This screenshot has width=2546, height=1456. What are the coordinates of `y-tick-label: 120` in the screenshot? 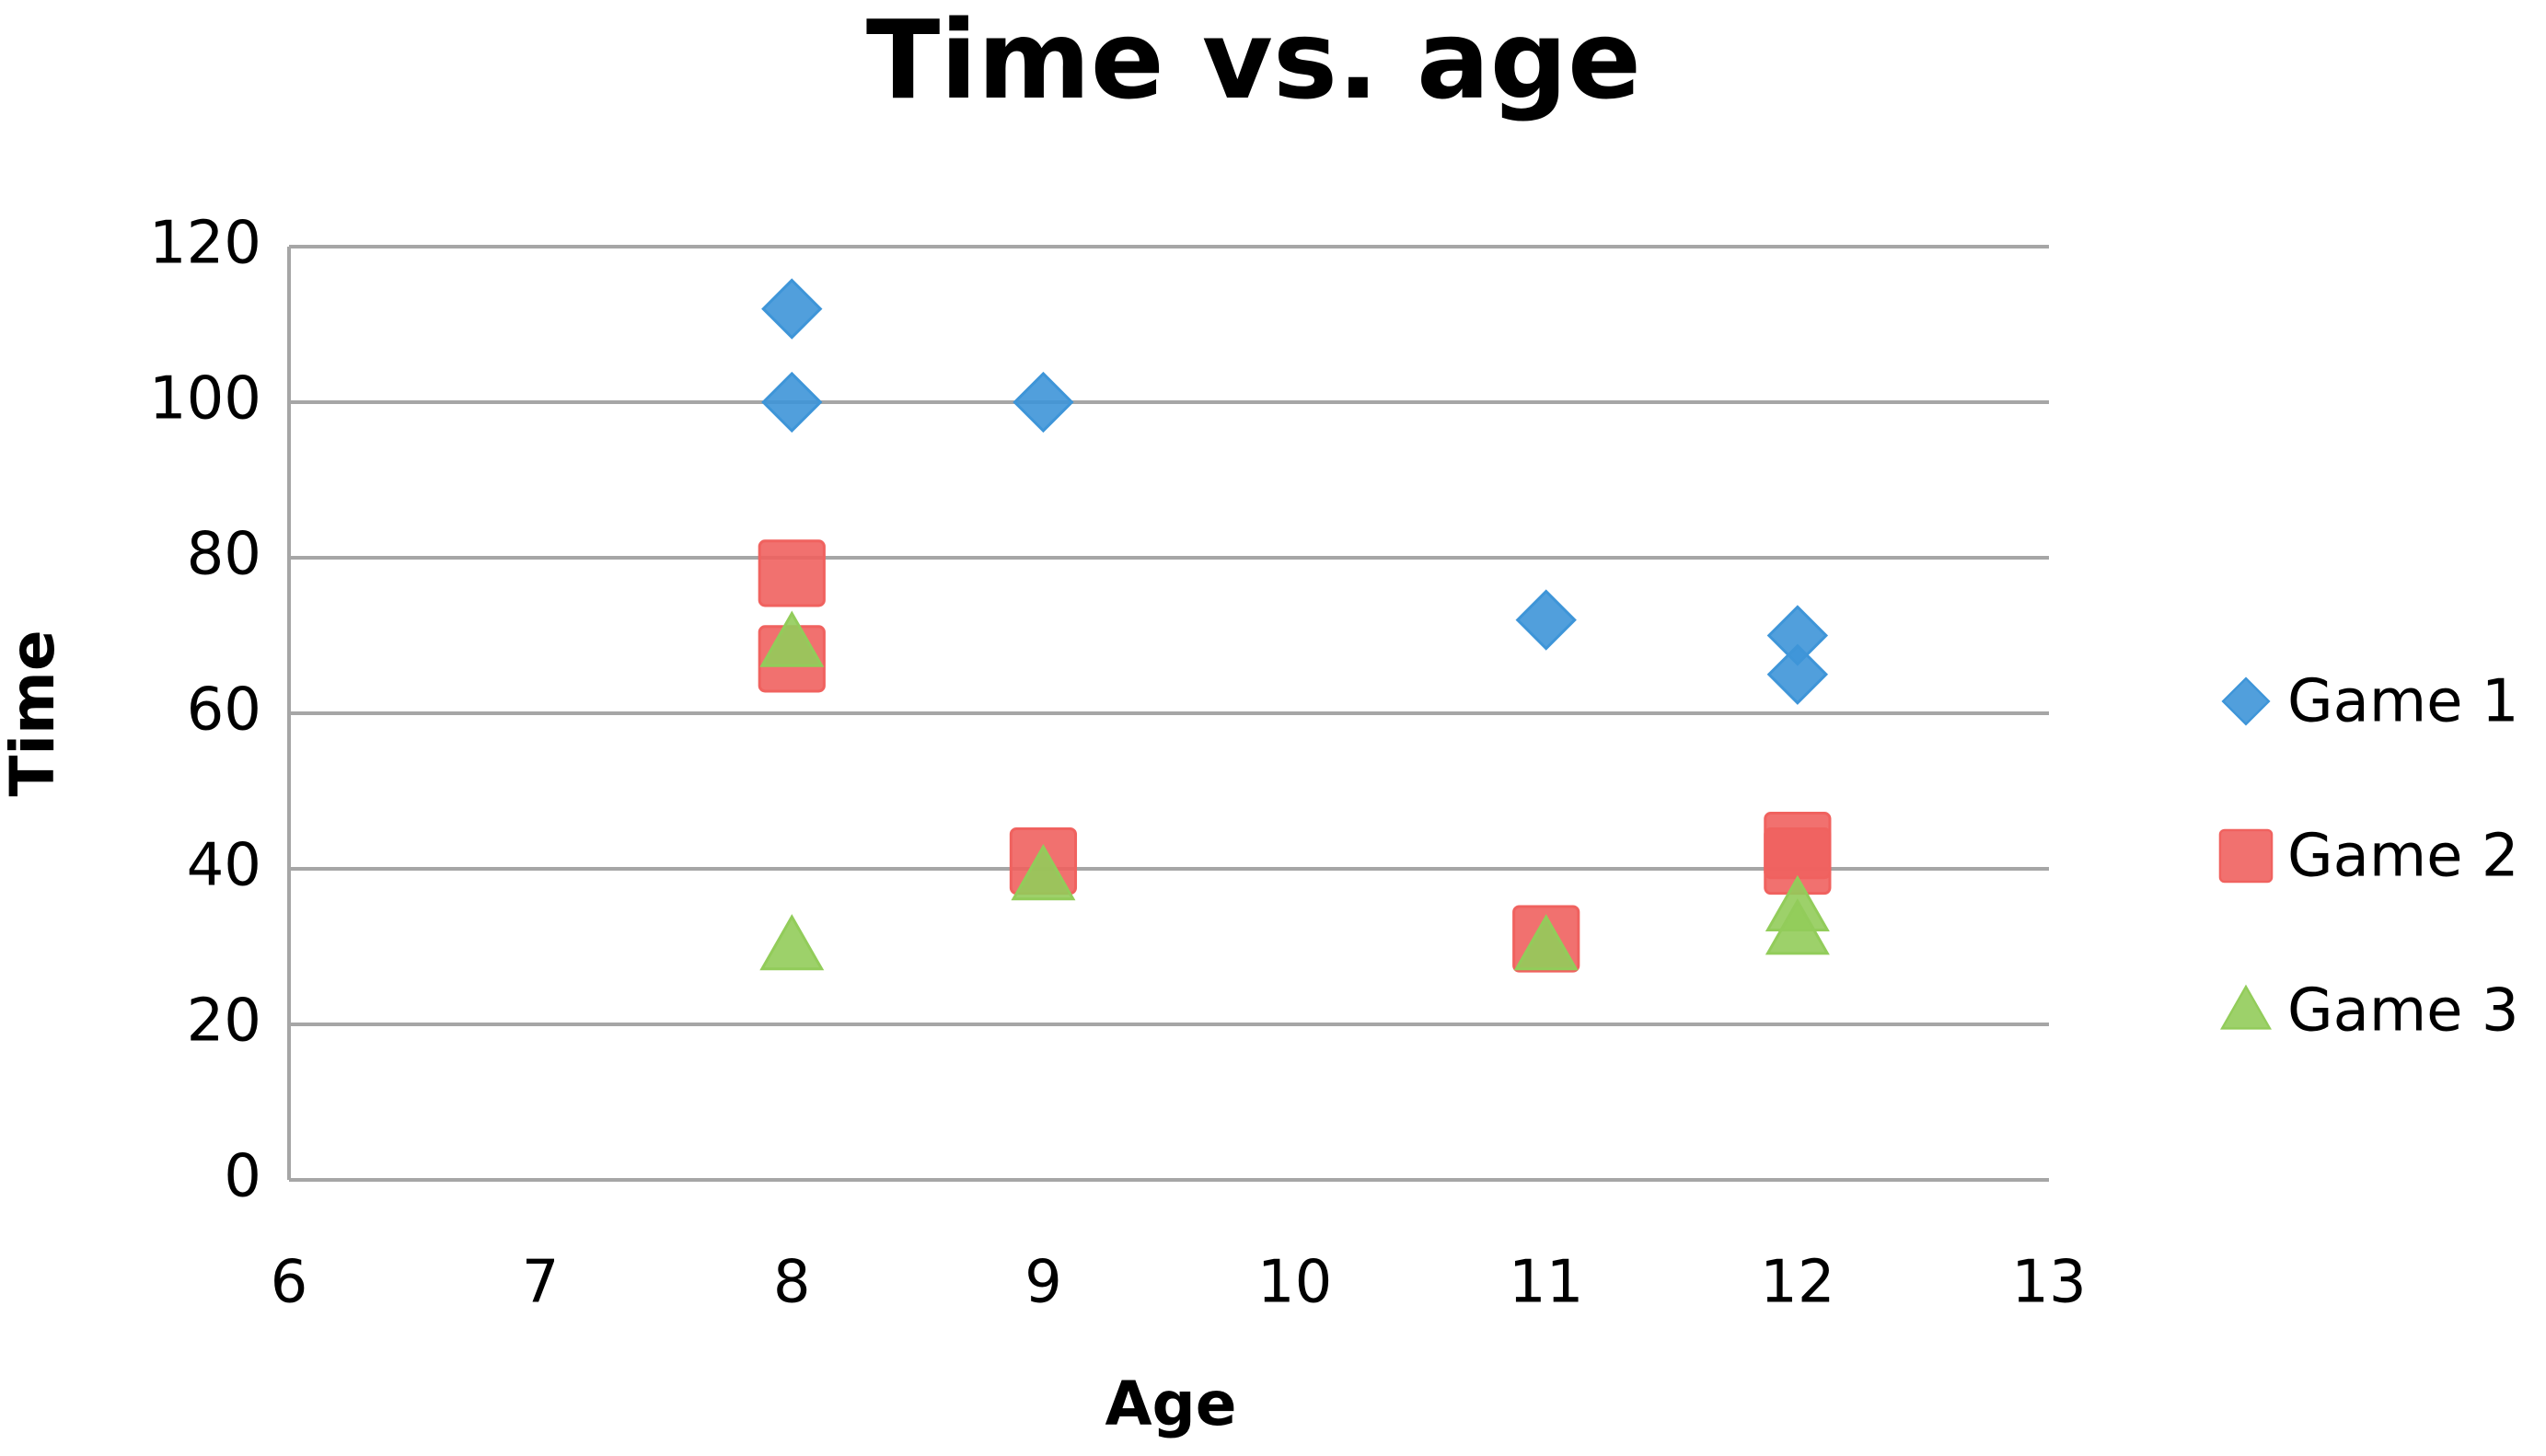 It's located at (205, 244).